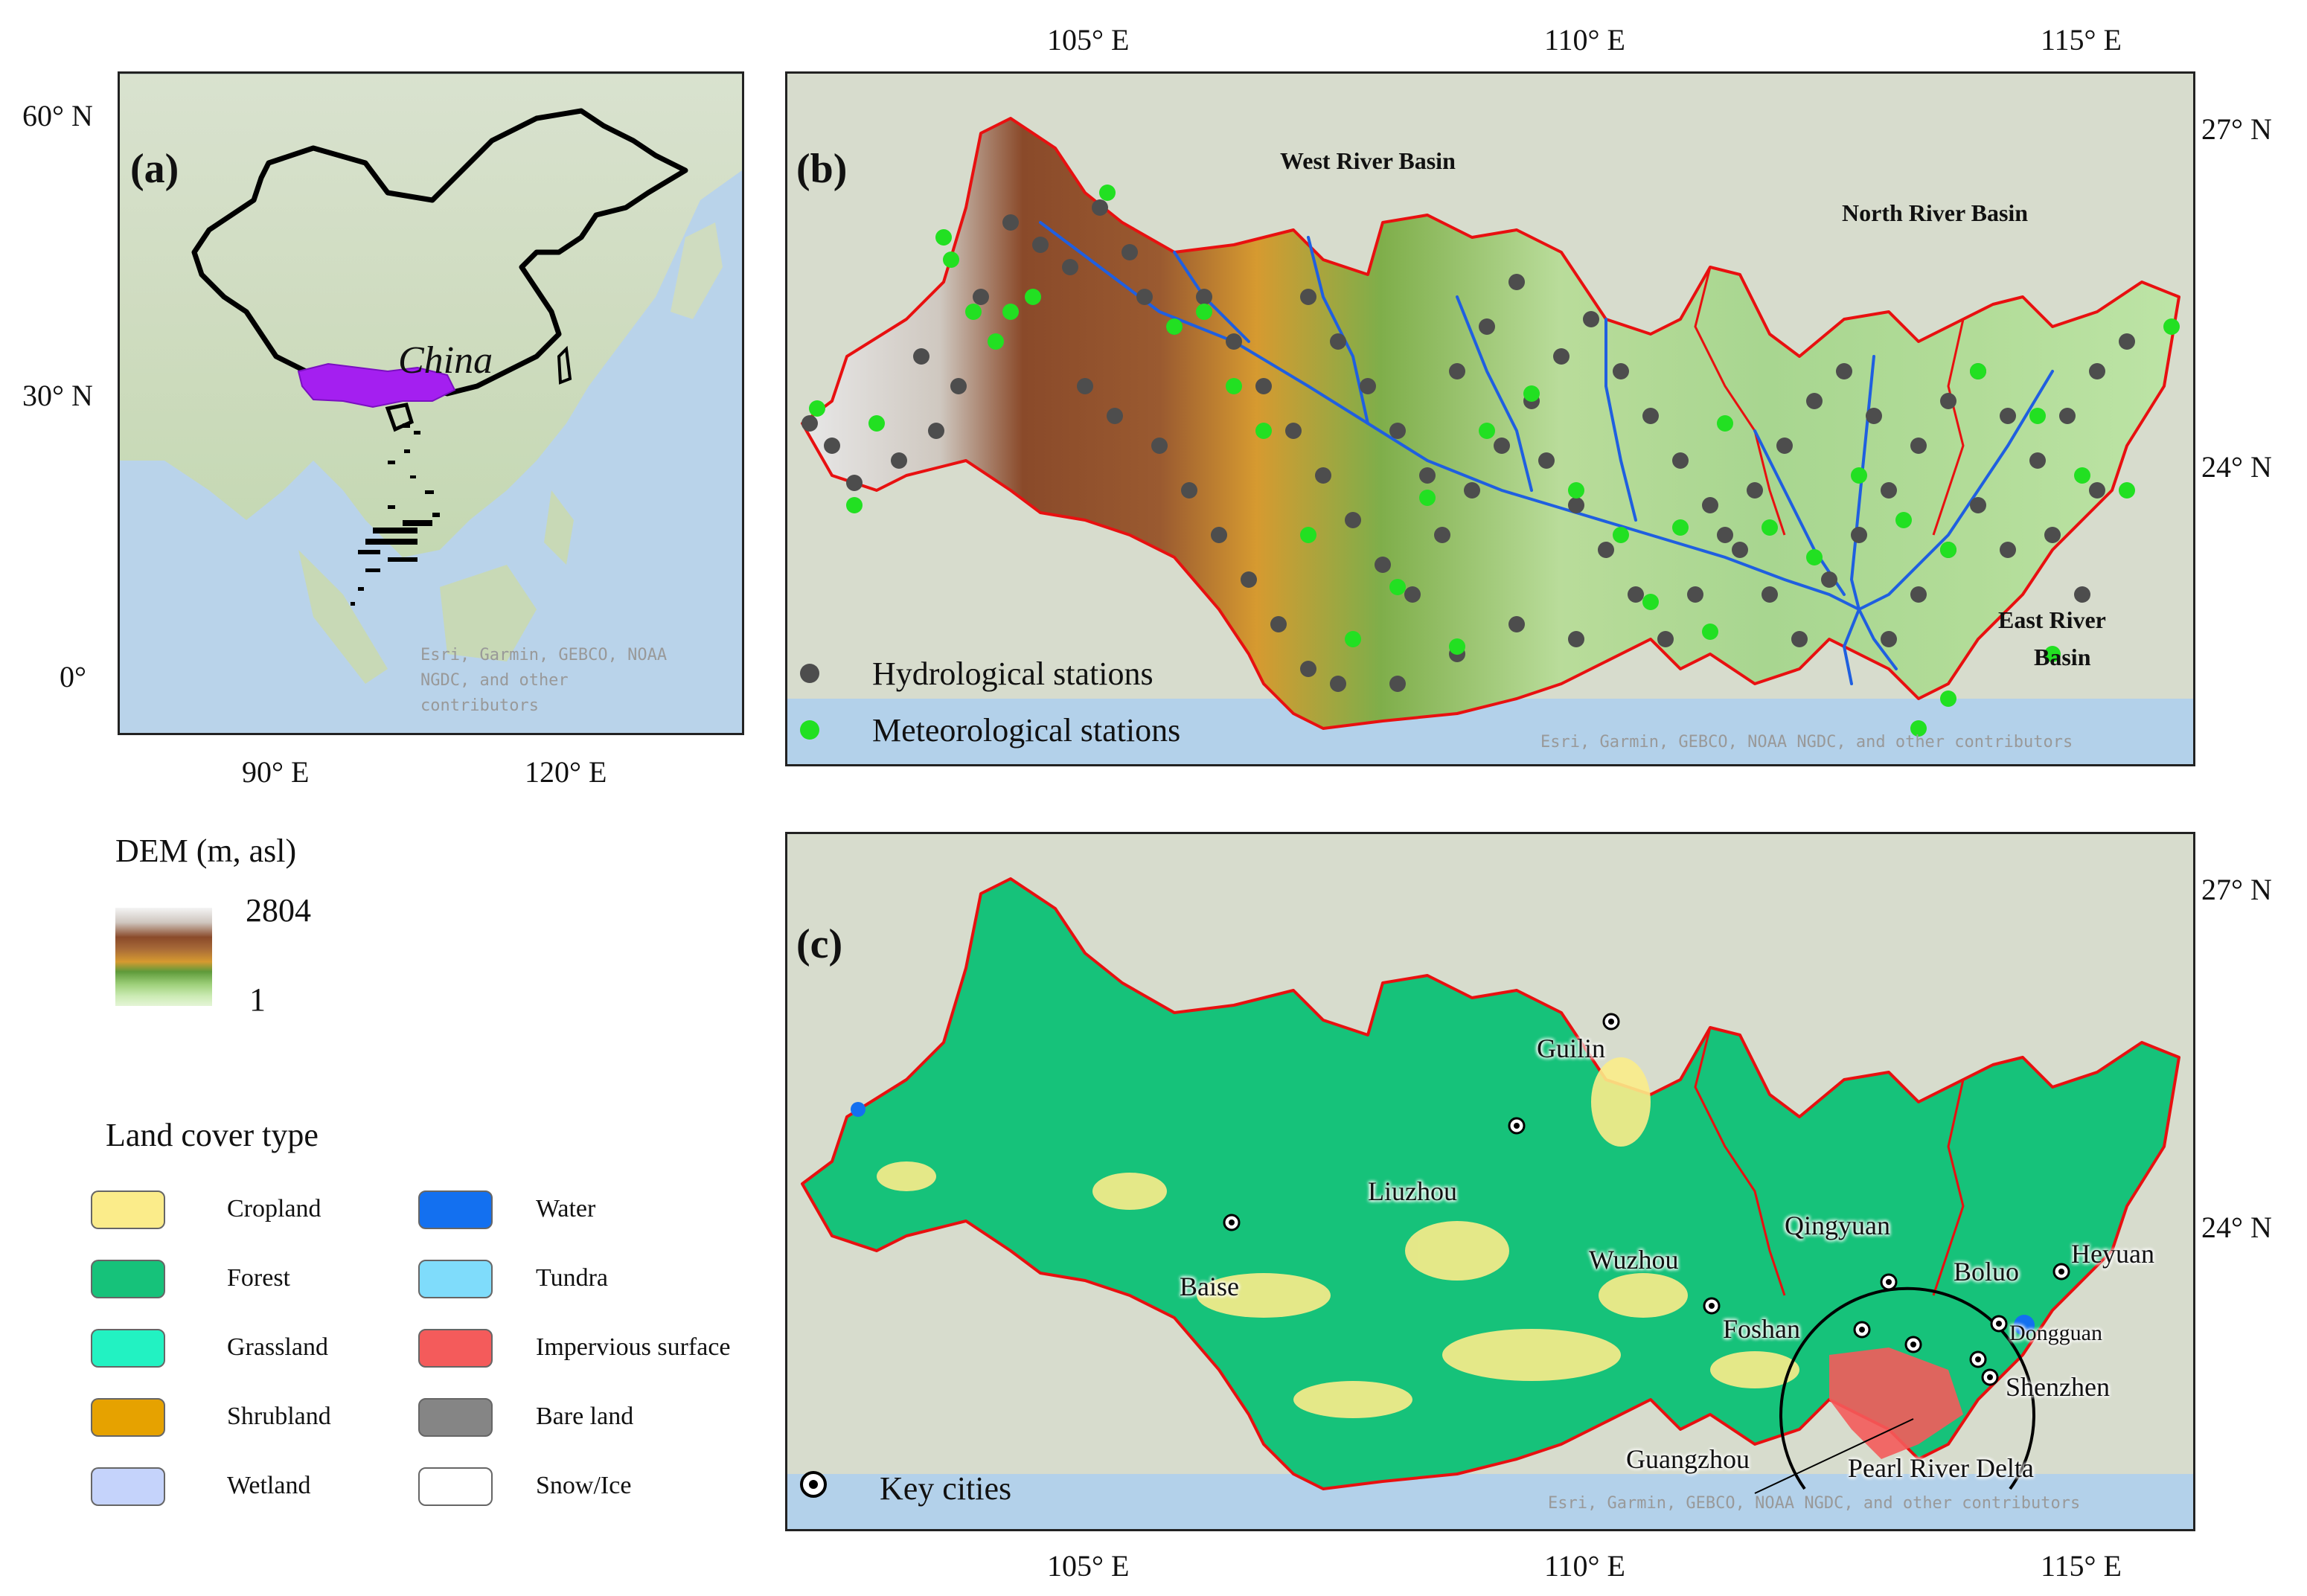 The image size is (2307, 1596). I want to click on landcover-swatch-cropland, so click(128, 1209).